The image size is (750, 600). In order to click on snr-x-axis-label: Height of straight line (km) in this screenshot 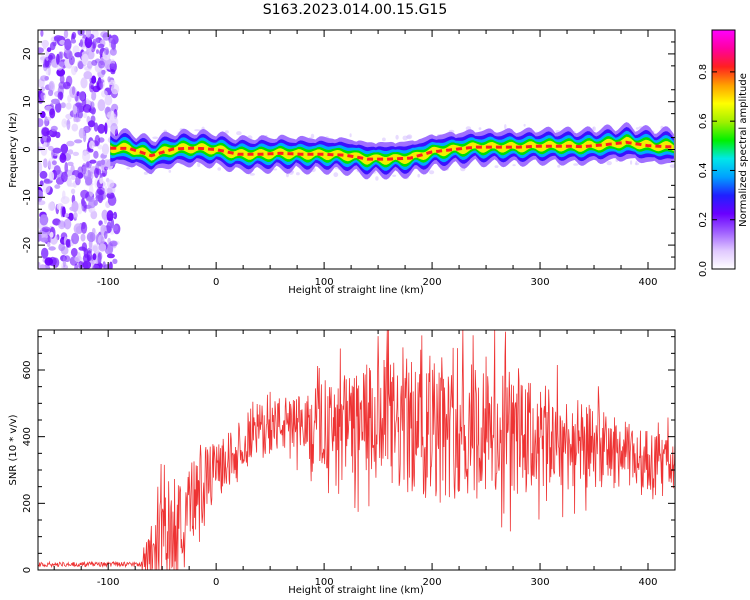, I will do `click(356, 590)`.